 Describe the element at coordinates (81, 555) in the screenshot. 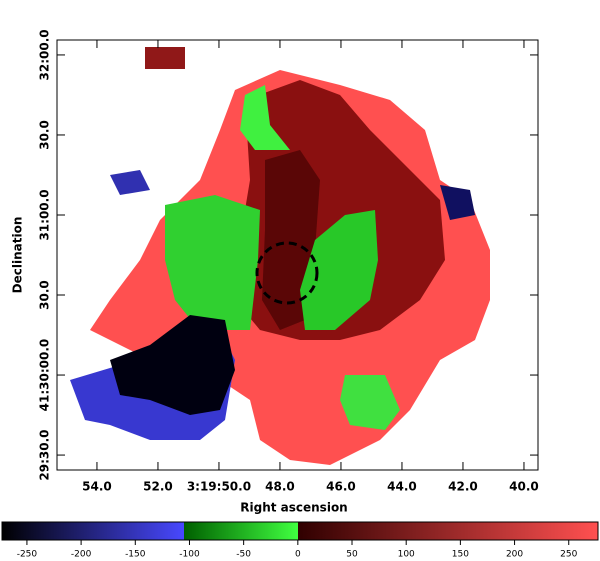

I see `colorbar-tick-label: -200` at that location.